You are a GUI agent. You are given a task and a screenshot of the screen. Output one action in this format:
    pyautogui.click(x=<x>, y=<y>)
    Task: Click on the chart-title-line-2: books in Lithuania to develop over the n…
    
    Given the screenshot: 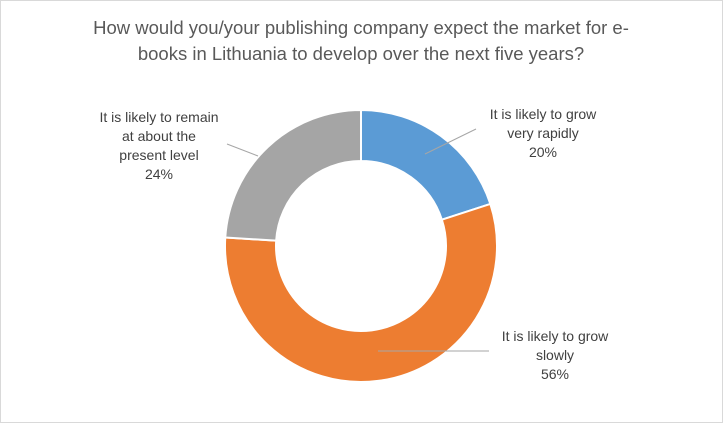 What is the action you would take?
    pyautogui.click(x=361, y=53)
    